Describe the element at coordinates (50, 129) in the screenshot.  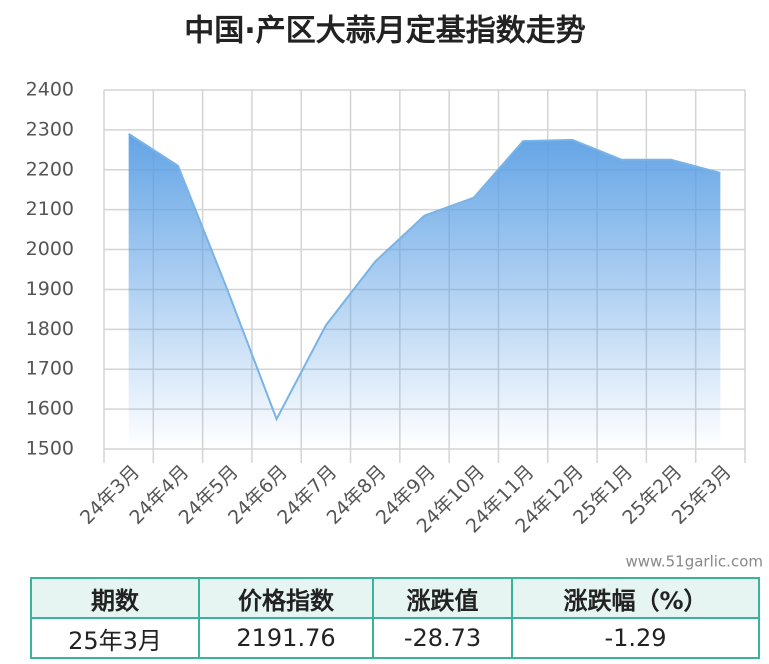
I see `y-tick-label: 2300` at that location.